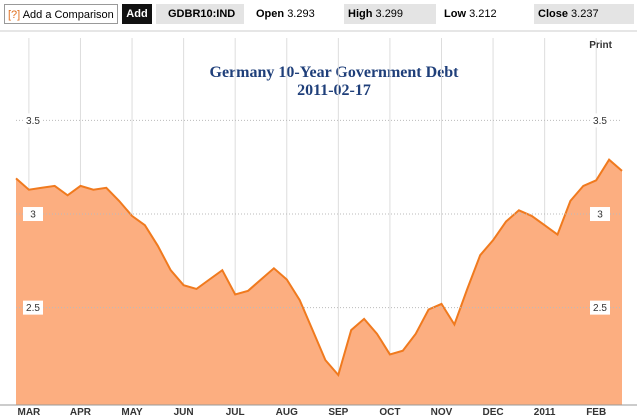 This screenshot has width=637, height=419. I want to click on x-tick-label: MAY, so click(132, 412).